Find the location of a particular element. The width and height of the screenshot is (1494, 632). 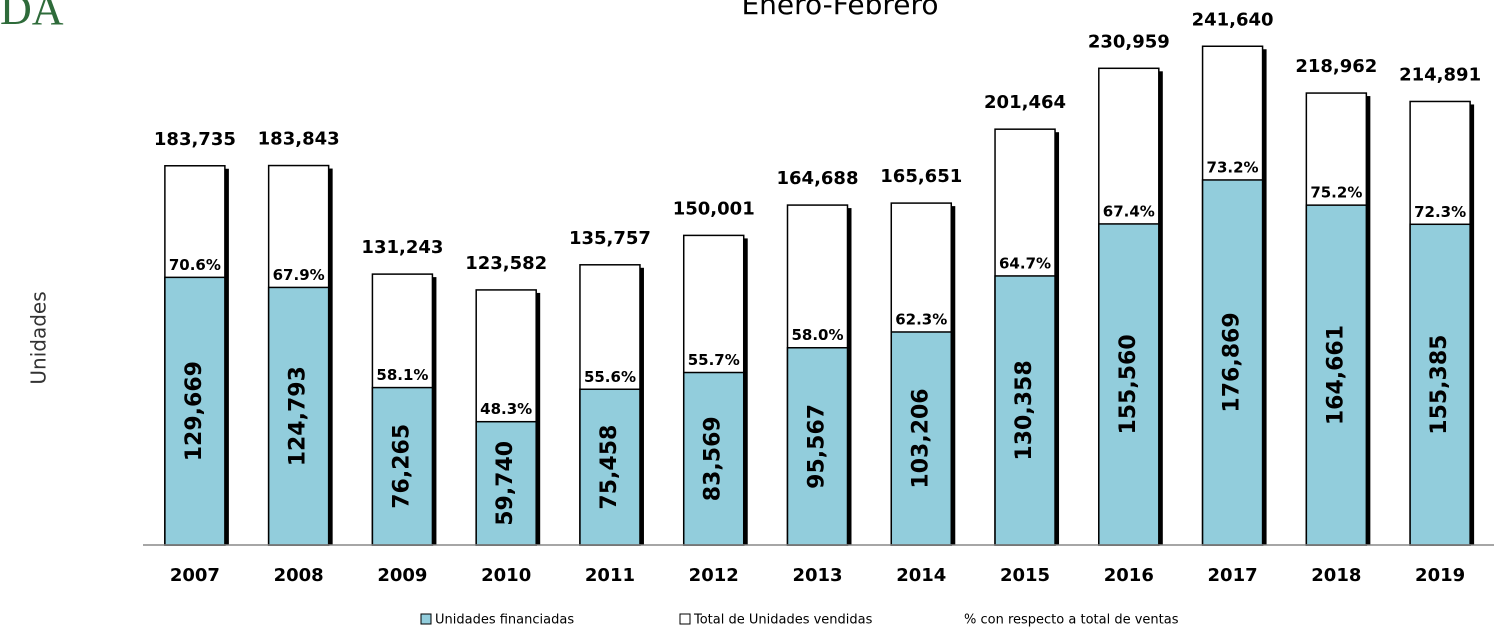

percent-label: 75.2% is located at coordinates (1336, 193).